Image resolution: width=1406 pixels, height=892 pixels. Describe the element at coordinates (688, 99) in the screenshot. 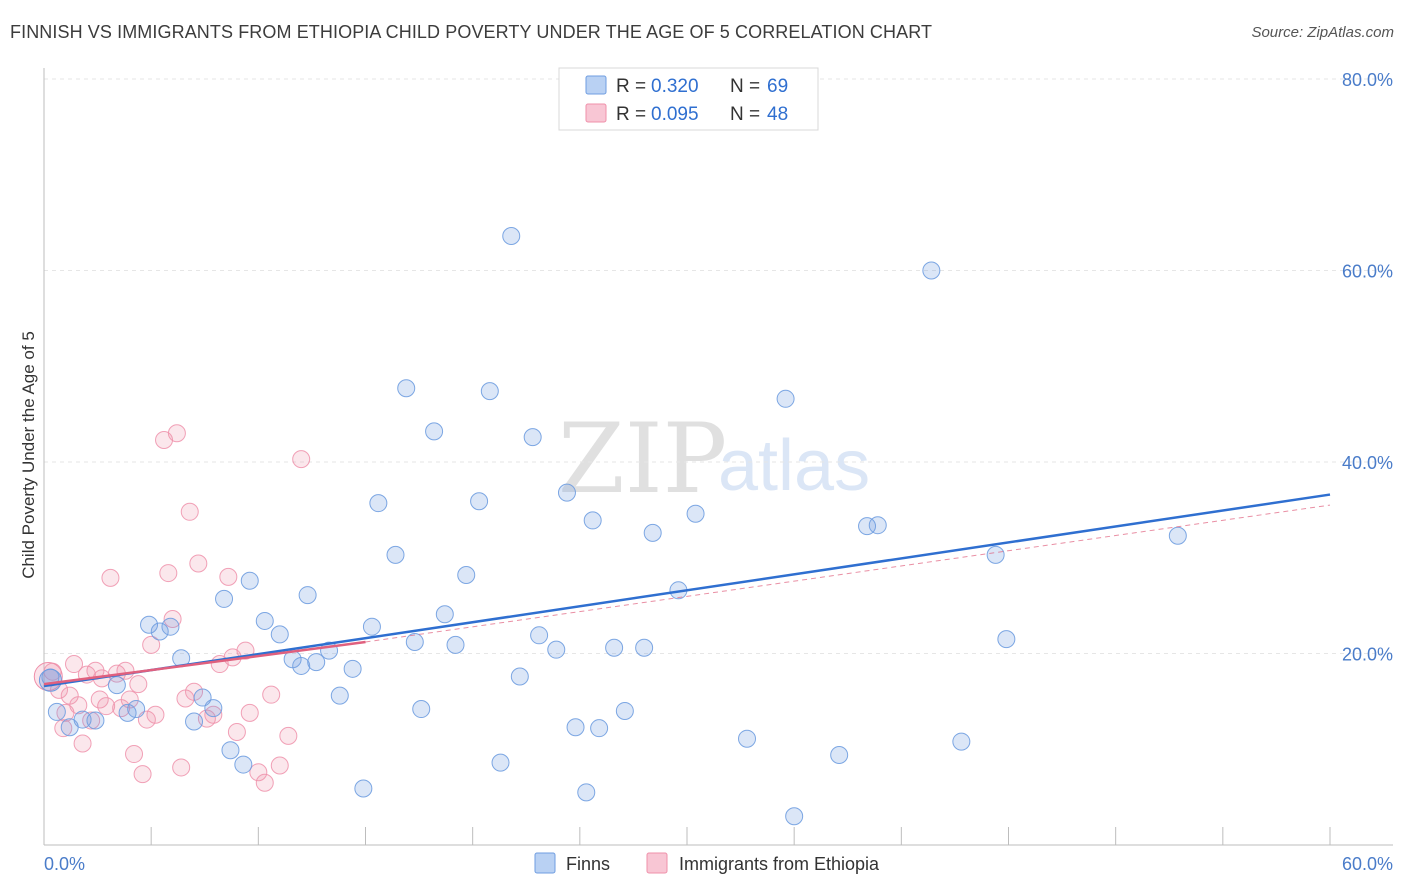

I see `legend: R = 0.320 N = 69 R = 0.095 N = 48` at that location.